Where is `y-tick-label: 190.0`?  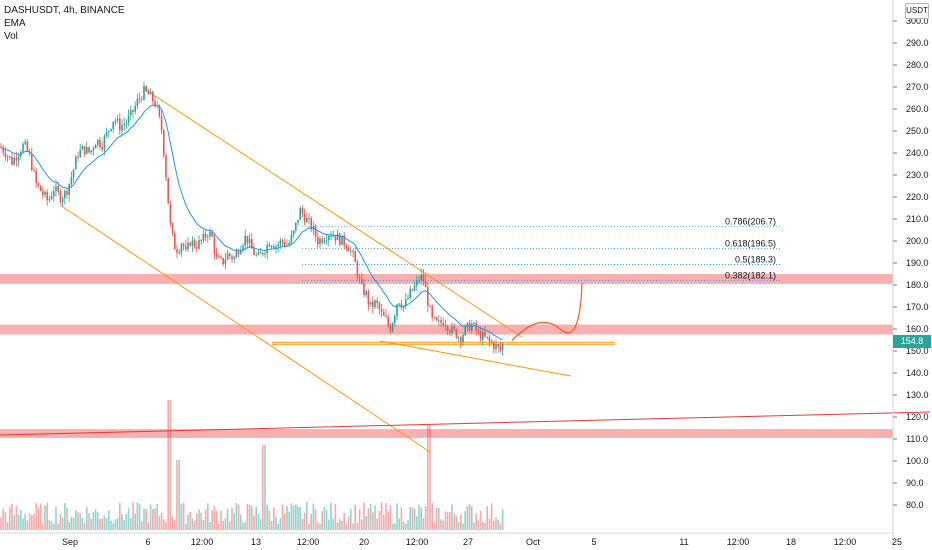 y-tick-label: 190.0 is located at coordinates (917, 263).